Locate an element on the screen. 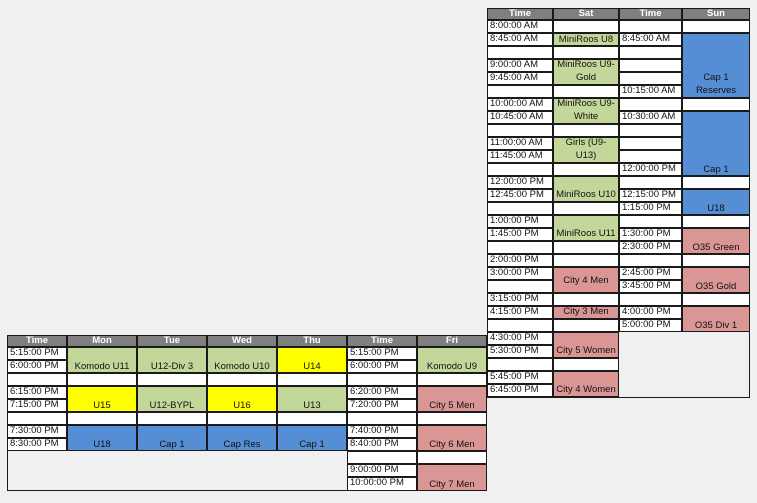  sun-event: O35 Green is located at coordinates (716, 241).